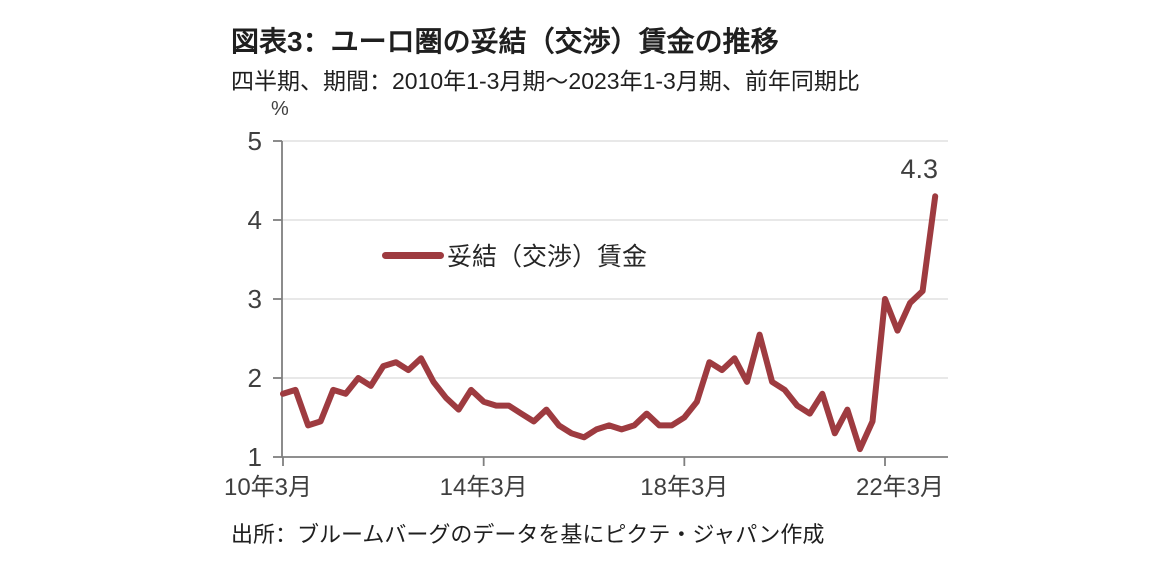 This screenshot has width=1152, height=577. I want to click on y-axis-unit-label: %, so click(280, 109).